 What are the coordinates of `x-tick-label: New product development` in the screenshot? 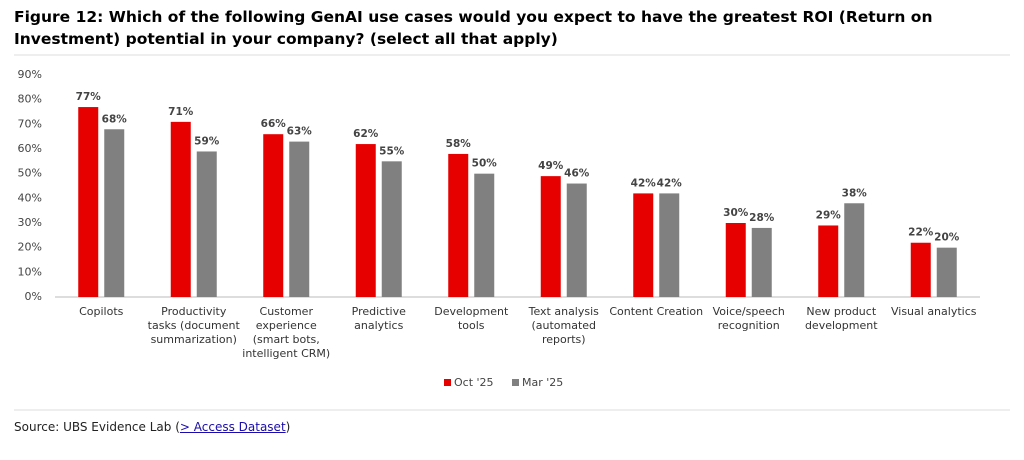 It's located at (841, 318).